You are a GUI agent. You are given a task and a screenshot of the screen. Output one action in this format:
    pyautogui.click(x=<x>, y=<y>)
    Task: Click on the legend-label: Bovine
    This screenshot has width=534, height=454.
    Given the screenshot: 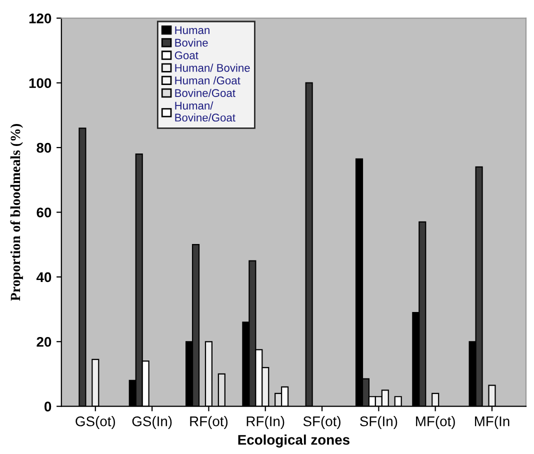 What is the action you would take?
    pyautogui.click(x=191, y=42)
    